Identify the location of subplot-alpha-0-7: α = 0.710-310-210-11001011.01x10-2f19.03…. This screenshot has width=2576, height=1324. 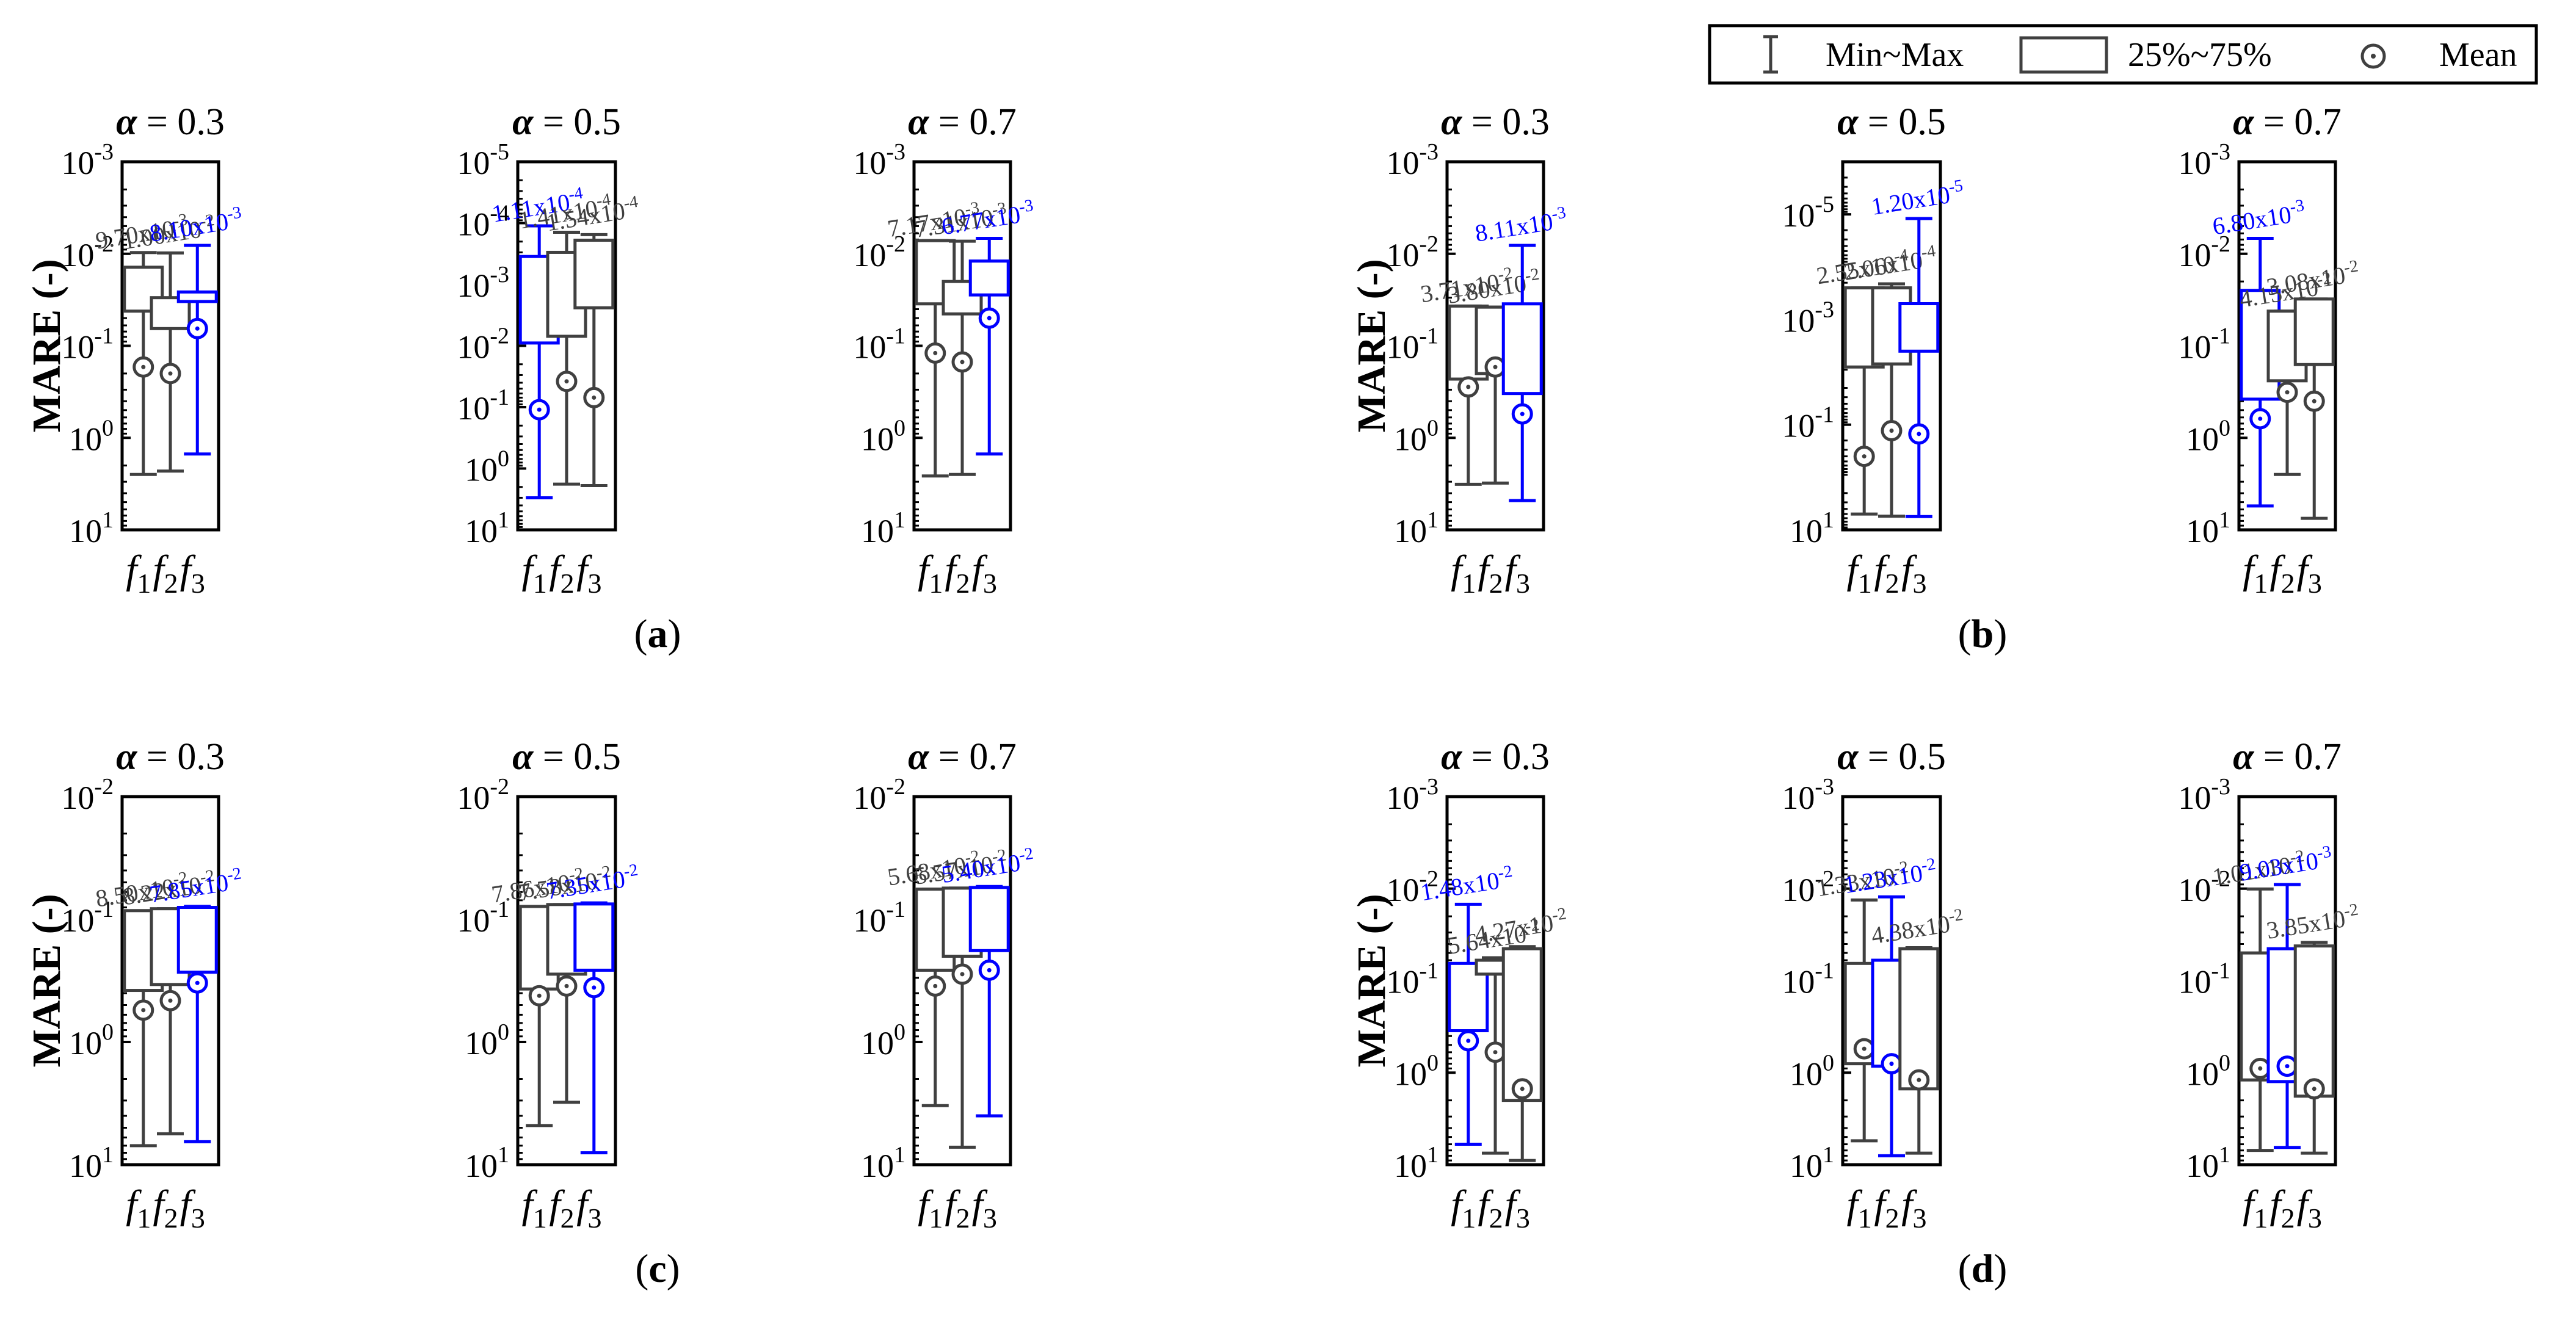
(2269, 985).